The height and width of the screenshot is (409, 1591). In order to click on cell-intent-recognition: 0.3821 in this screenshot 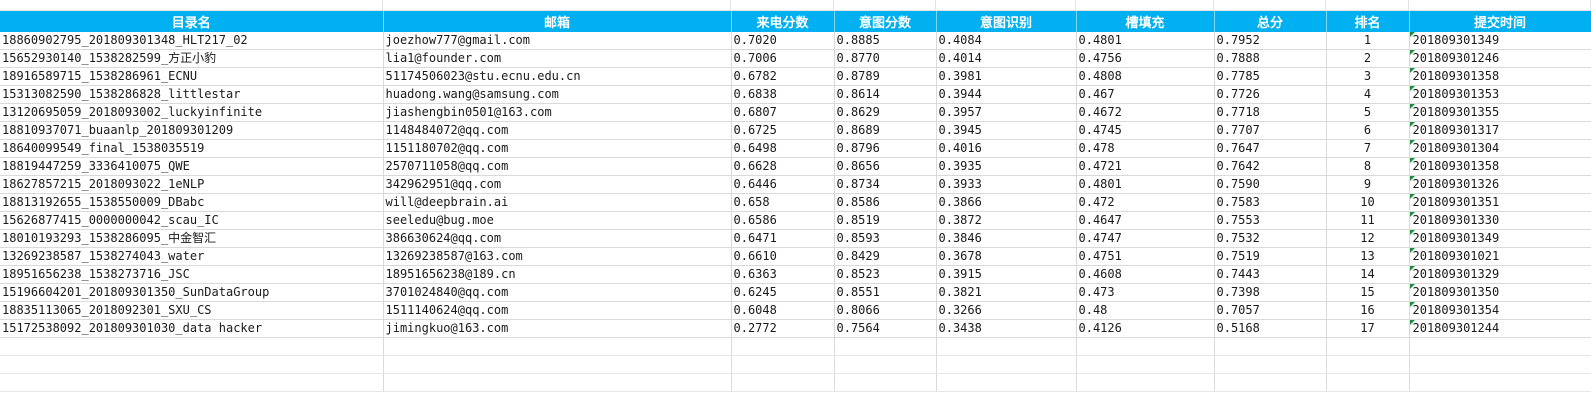, I will do `click(1006, 292)`.